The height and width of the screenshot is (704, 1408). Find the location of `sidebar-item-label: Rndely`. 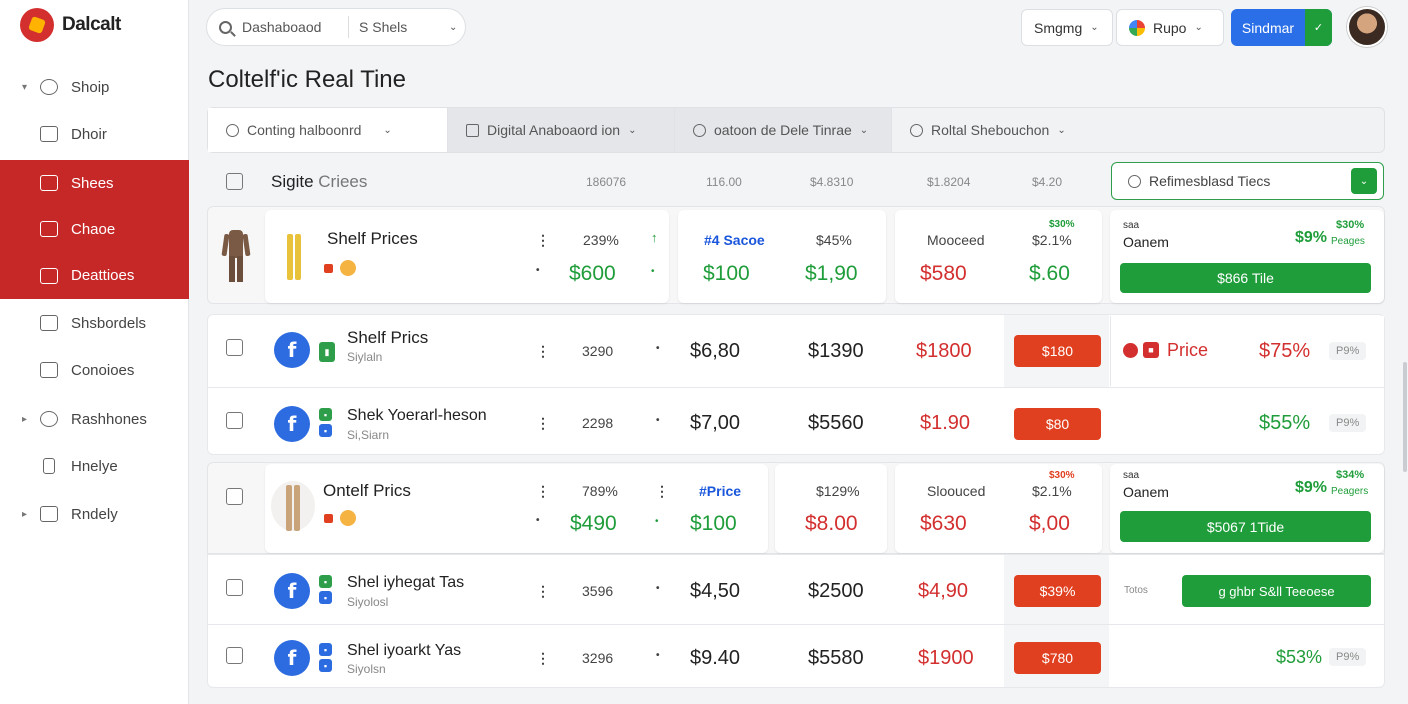

sidebar-item-label: Rndely is located at coordinates (94, 514).